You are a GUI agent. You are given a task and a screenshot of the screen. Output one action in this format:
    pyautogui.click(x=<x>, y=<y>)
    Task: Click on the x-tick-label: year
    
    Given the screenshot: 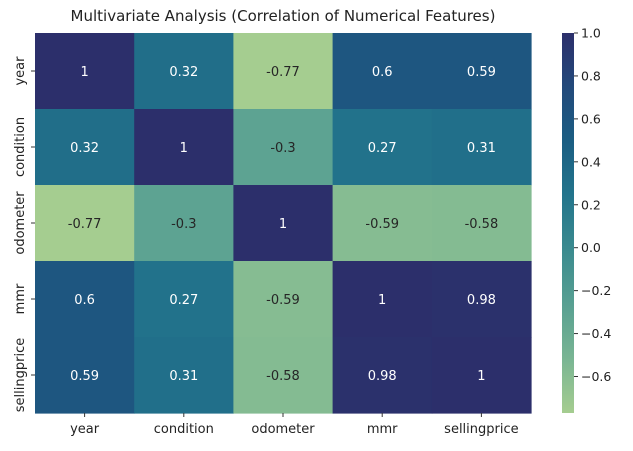 What is the action you would take?
    pyautogui.click(x=85, y=429)
    